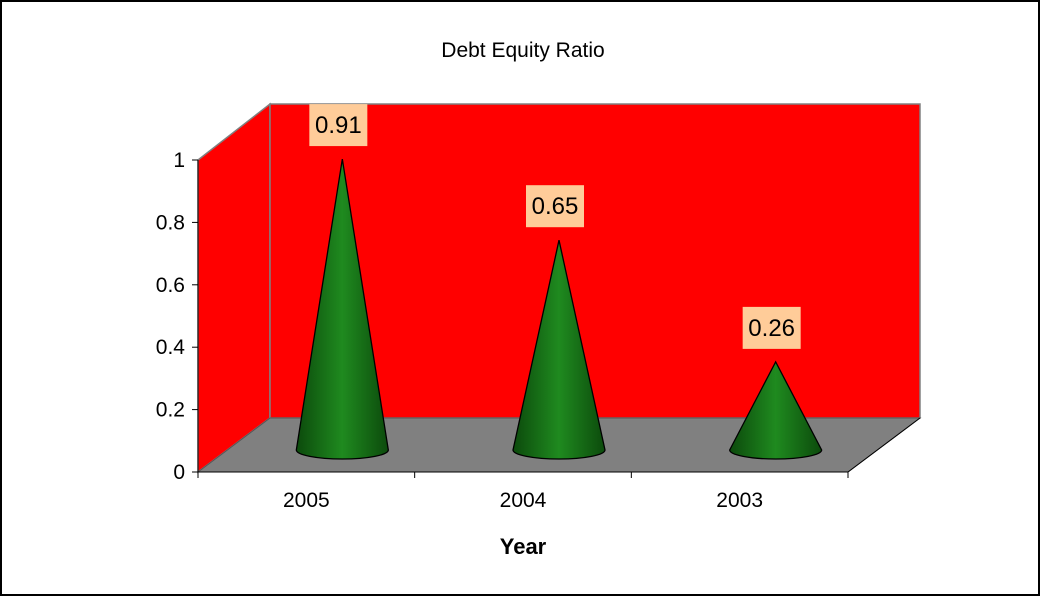 The width and height of the screenshot is (1040, 598). I want to click on cone-2003, so click(776, 410).